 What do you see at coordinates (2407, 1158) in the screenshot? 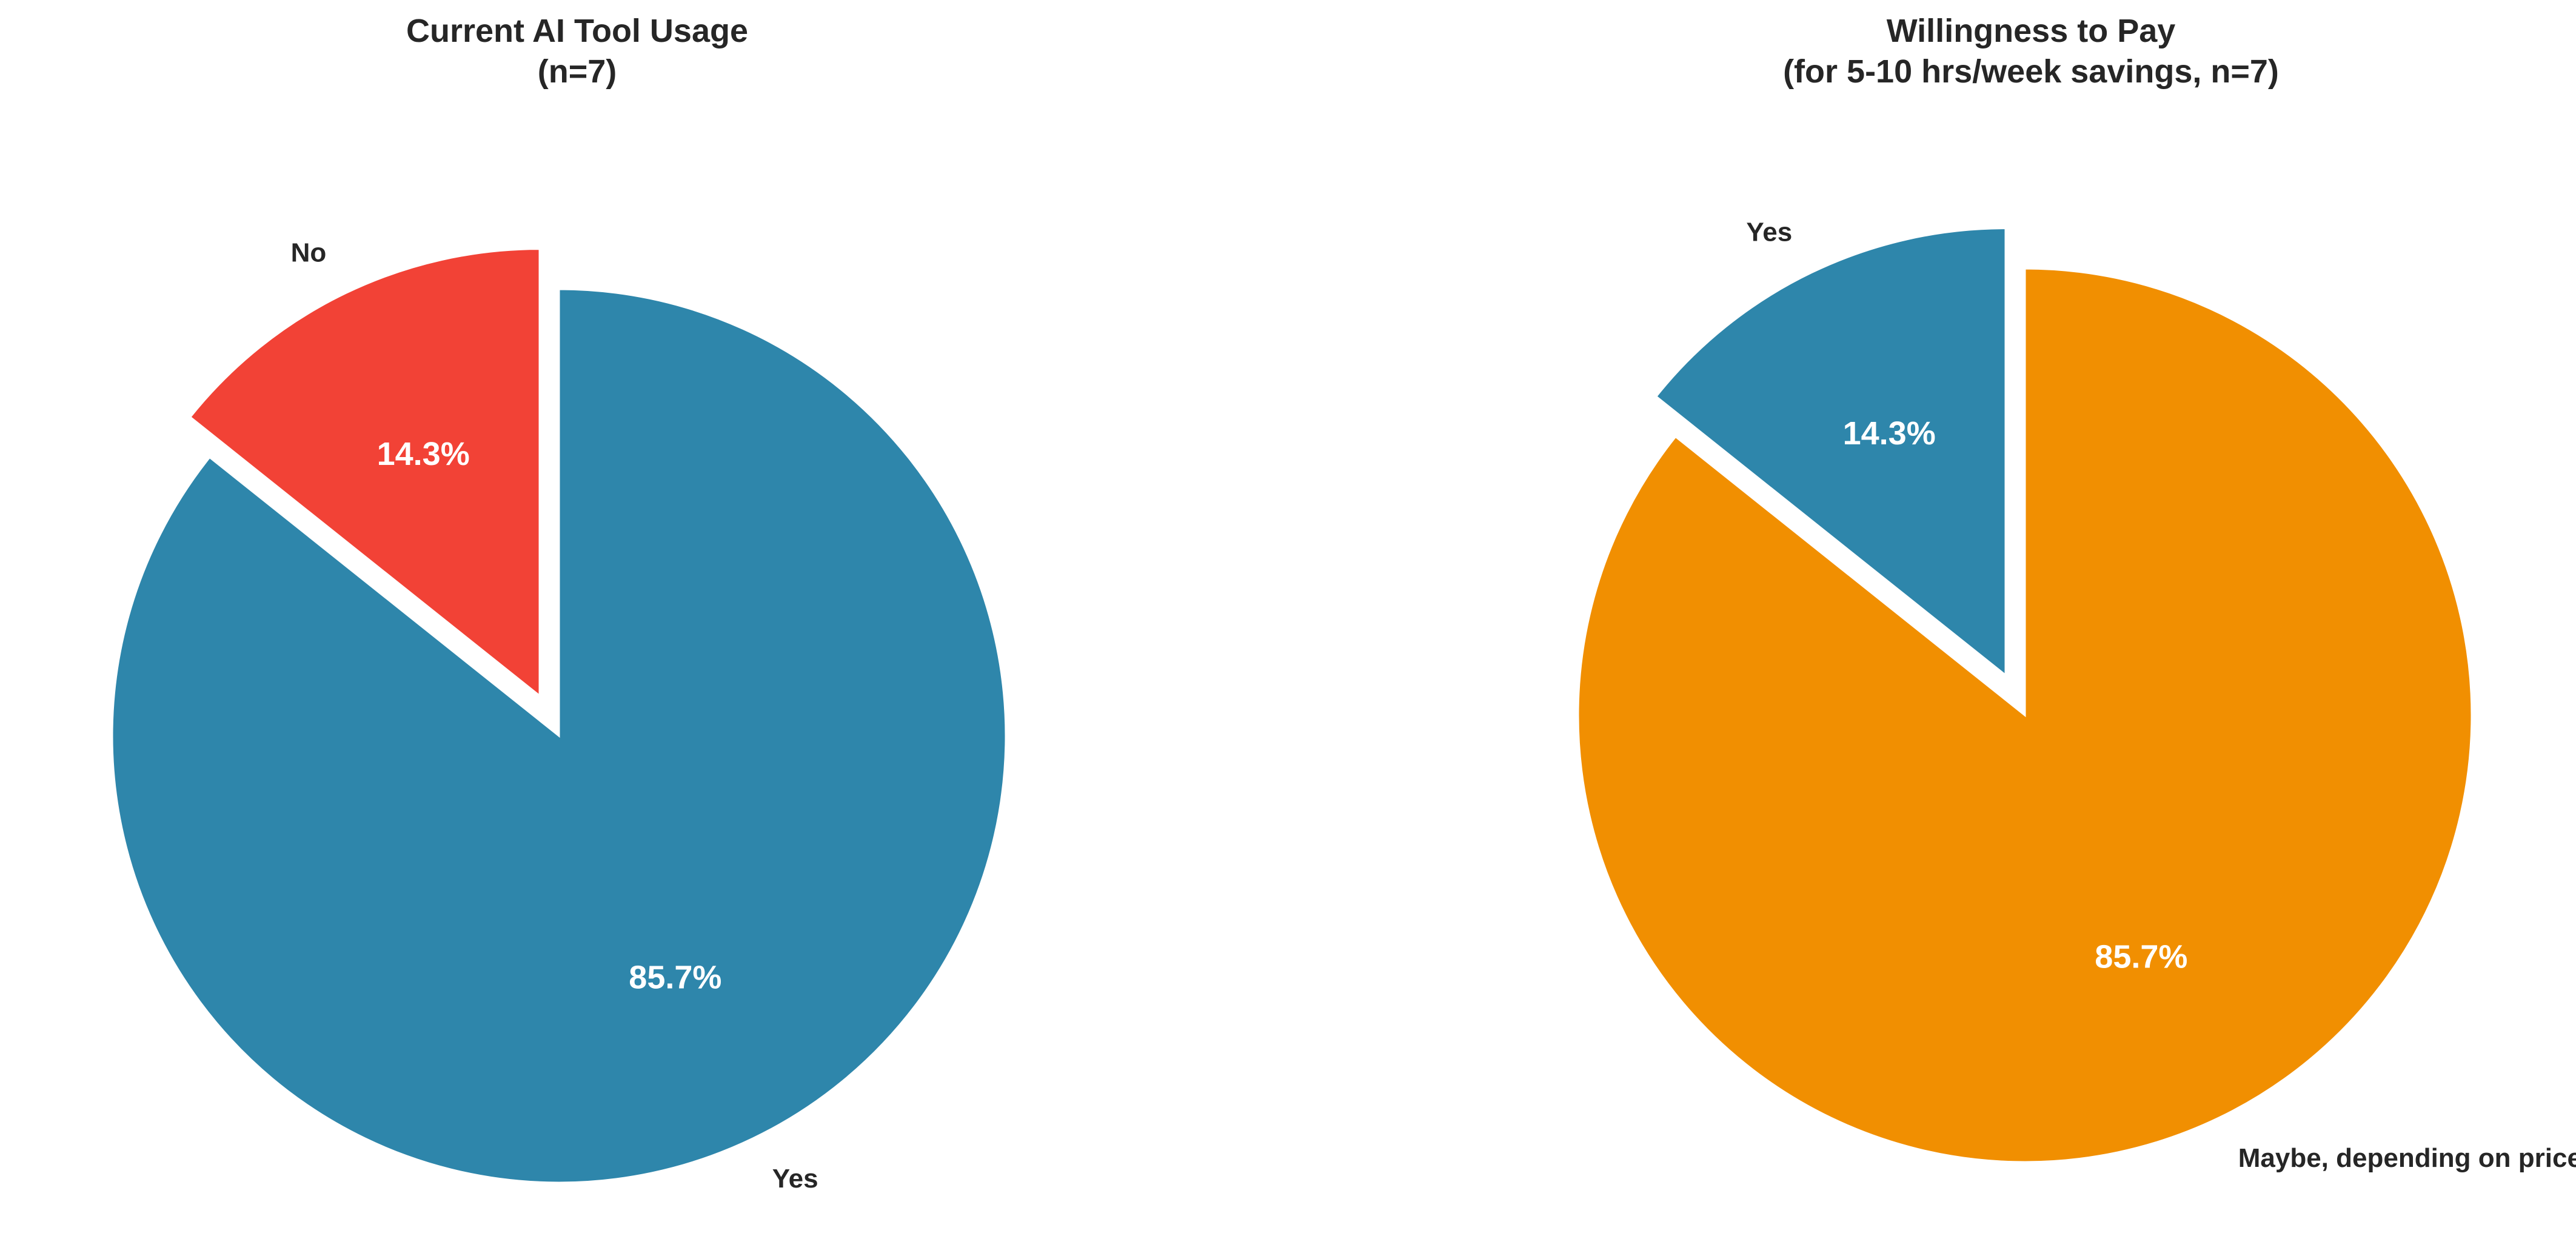
I see `slice-category-label: Maybe, depending on price` at bounding box center [2407, 1158].